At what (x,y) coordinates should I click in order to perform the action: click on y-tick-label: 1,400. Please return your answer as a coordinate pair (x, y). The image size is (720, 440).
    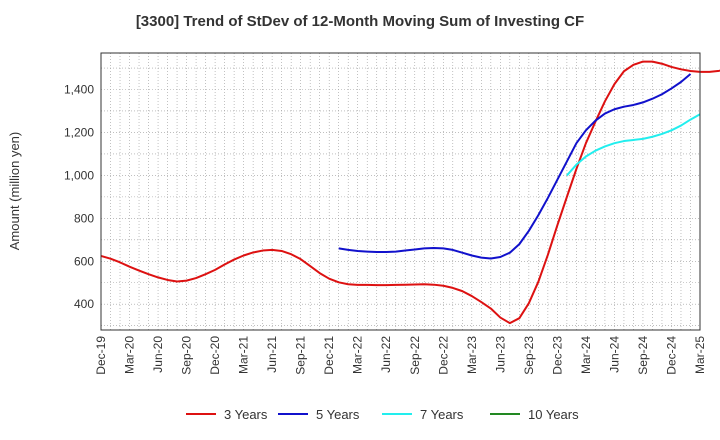
    Looking at the image, I should click on (79, 90).